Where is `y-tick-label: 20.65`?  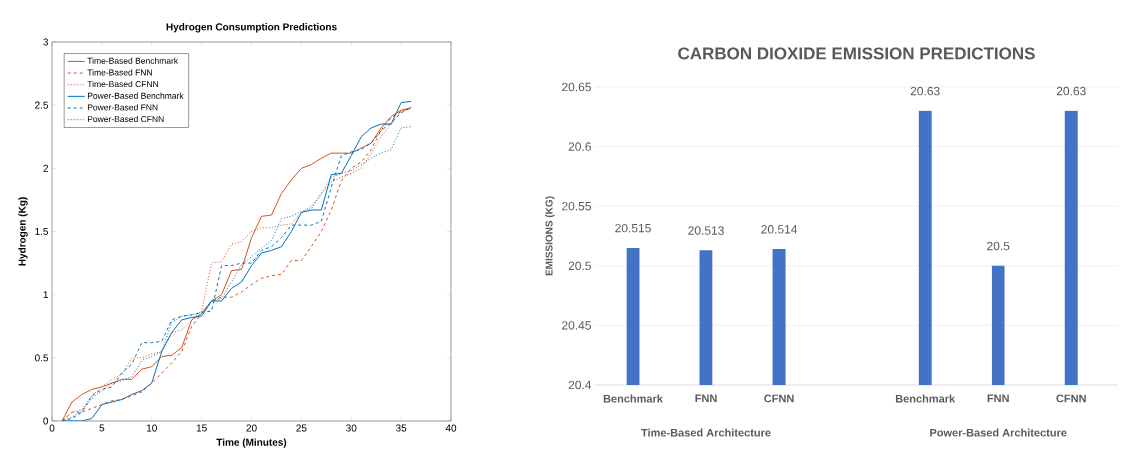
y-tick-label: 20.65 is located at coordinates (576, 87).